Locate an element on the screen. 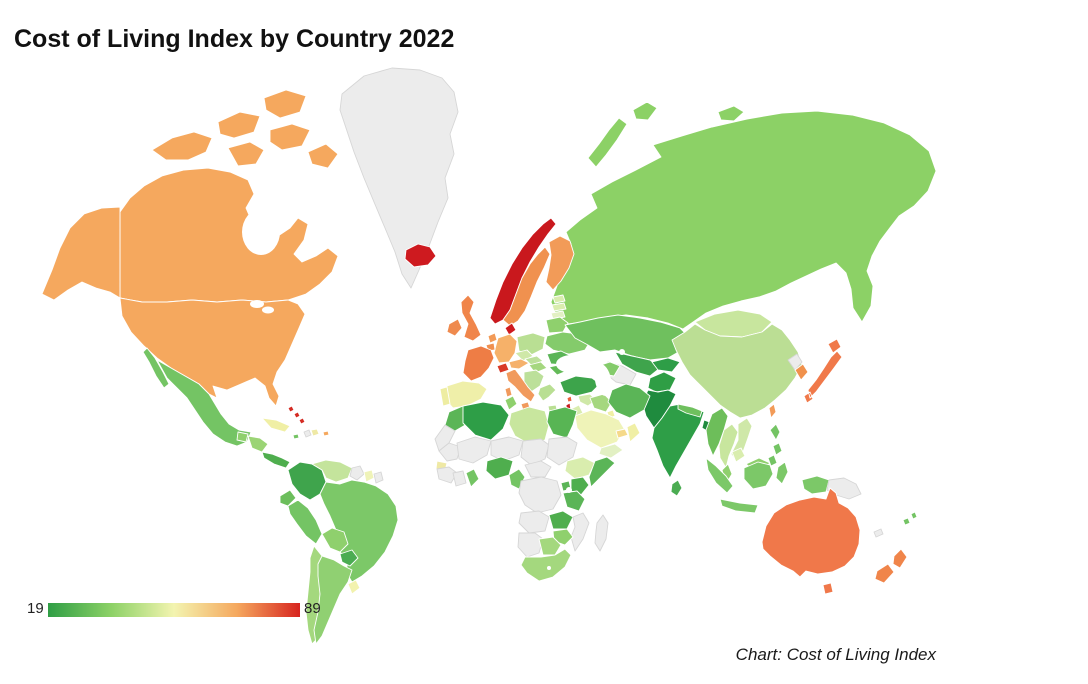  country-north-korea is located at coordinates (795, 362).